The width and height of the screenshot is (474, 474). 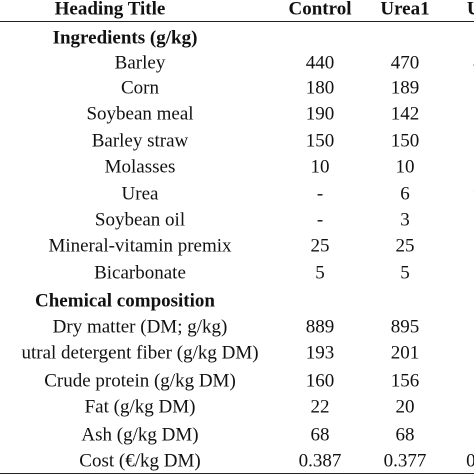 I want to click on table-cell: 889, so click(x=320, y=327).